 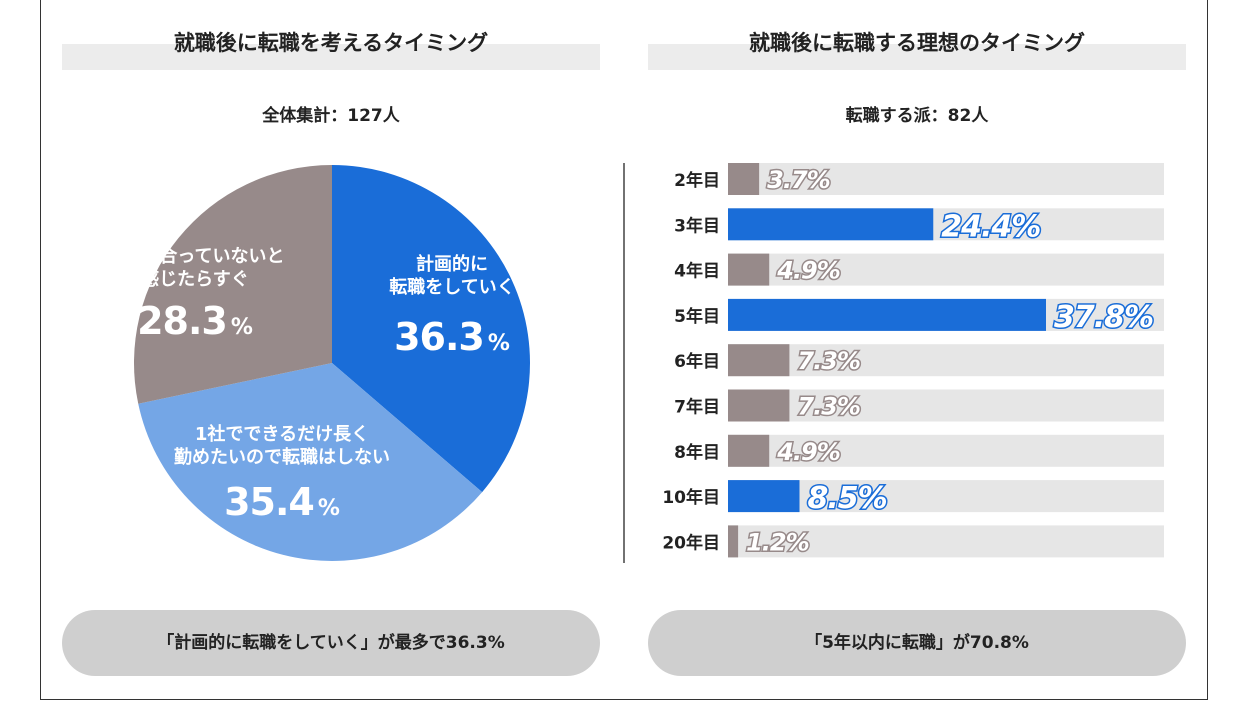 I want to click on pie-label-line: 感じたらすぐ, so click(x=195, y=279).